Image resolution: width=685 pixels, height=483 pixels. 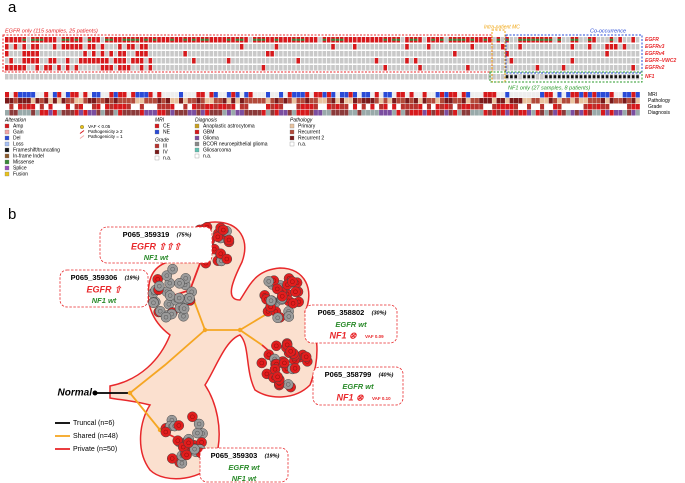 I want to click on node-nf1: NF1 wt, so click(x=156, y=257).